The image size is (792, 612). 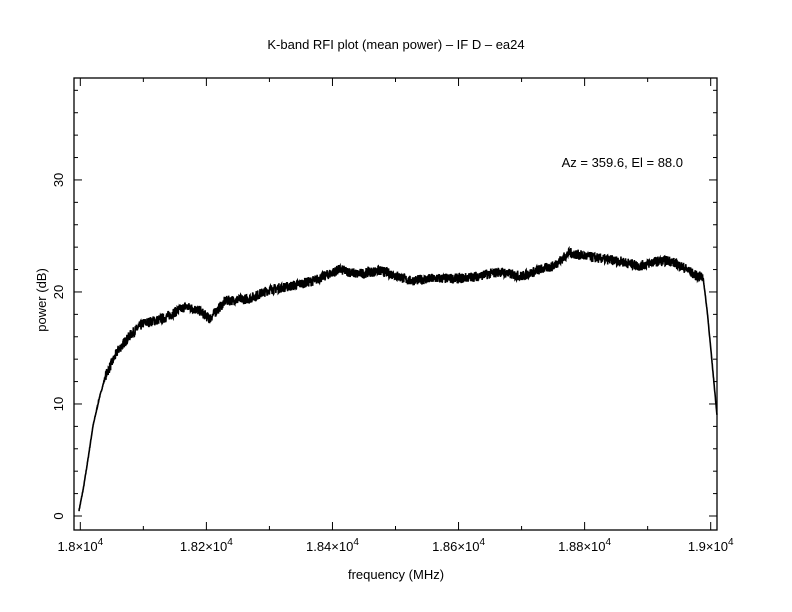 I want to click on x-tick-label: 1.84×10⁴, so click(x=332, y=545).